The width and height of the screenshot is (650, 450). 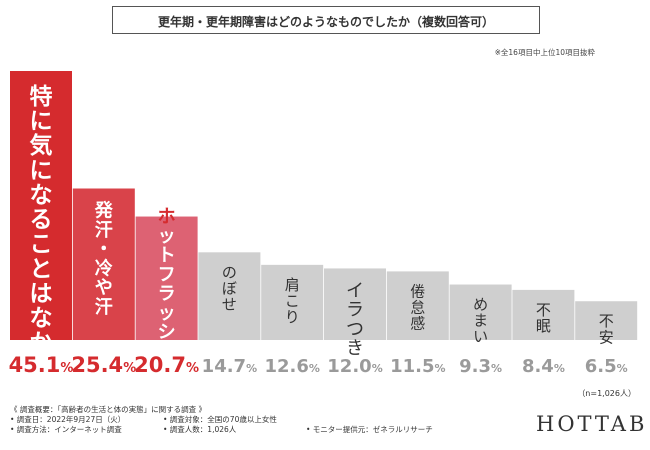 I want to click on value-label-5: 12.6%, so click(x=291, y=366).